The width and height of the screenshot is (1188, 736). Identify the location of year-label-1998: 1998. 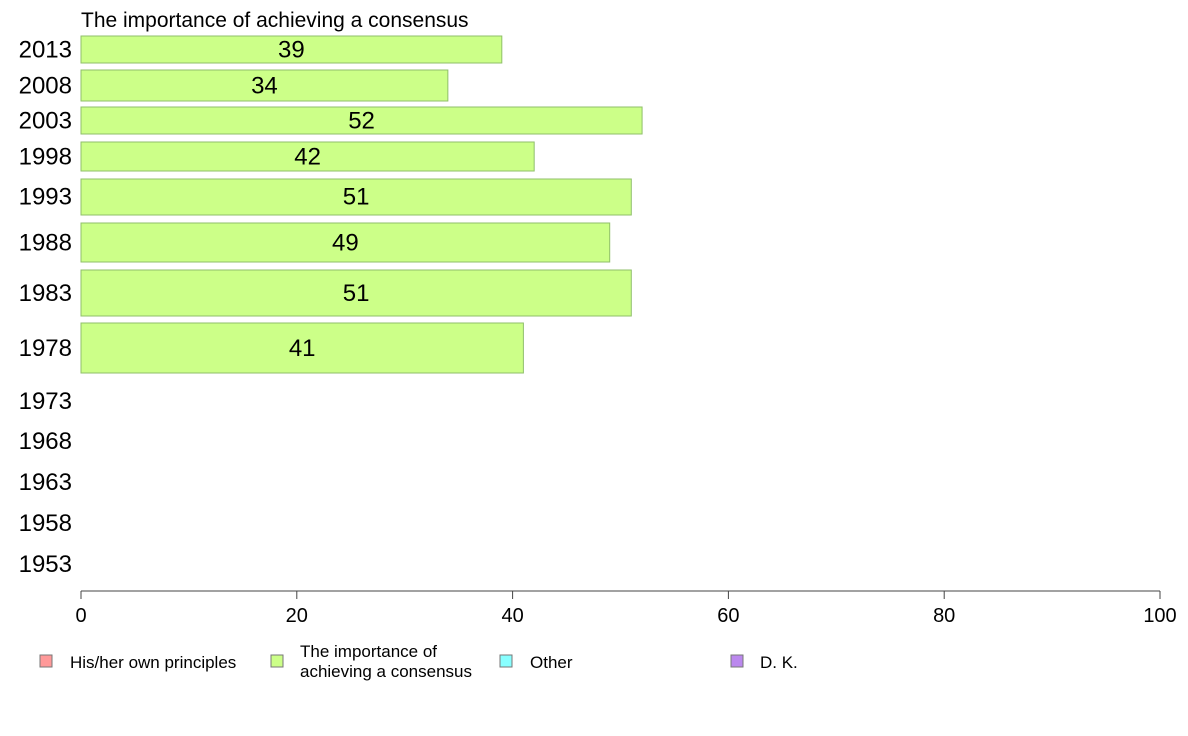
(45, 157).